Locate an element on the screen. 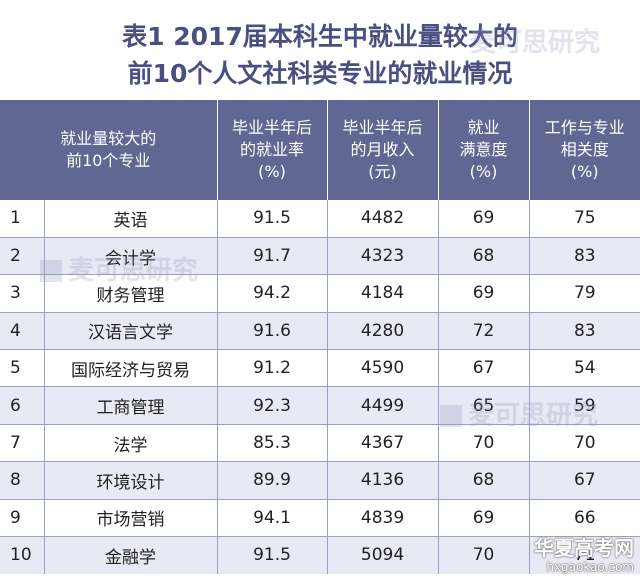 This screenshot has width=640, height=580. table-row: 5 国际经济与贸易 91.2 4590 67 54 is located at coordinates (320, 368).